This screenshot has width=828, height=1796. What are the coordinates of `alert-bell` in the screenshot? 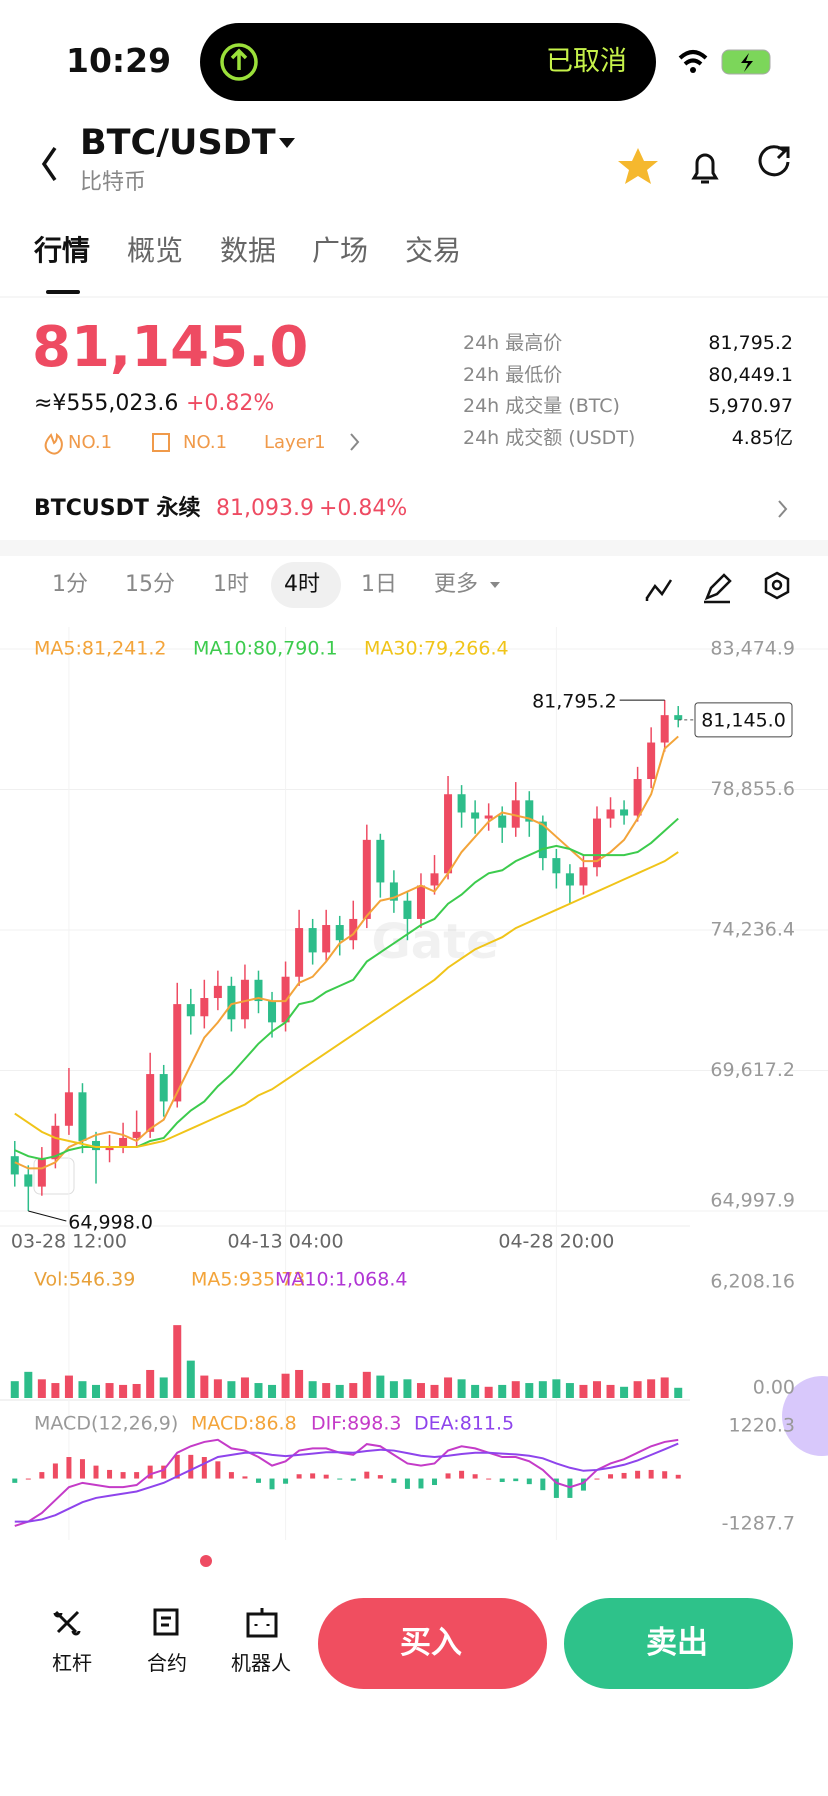 It's located at (705, 168).